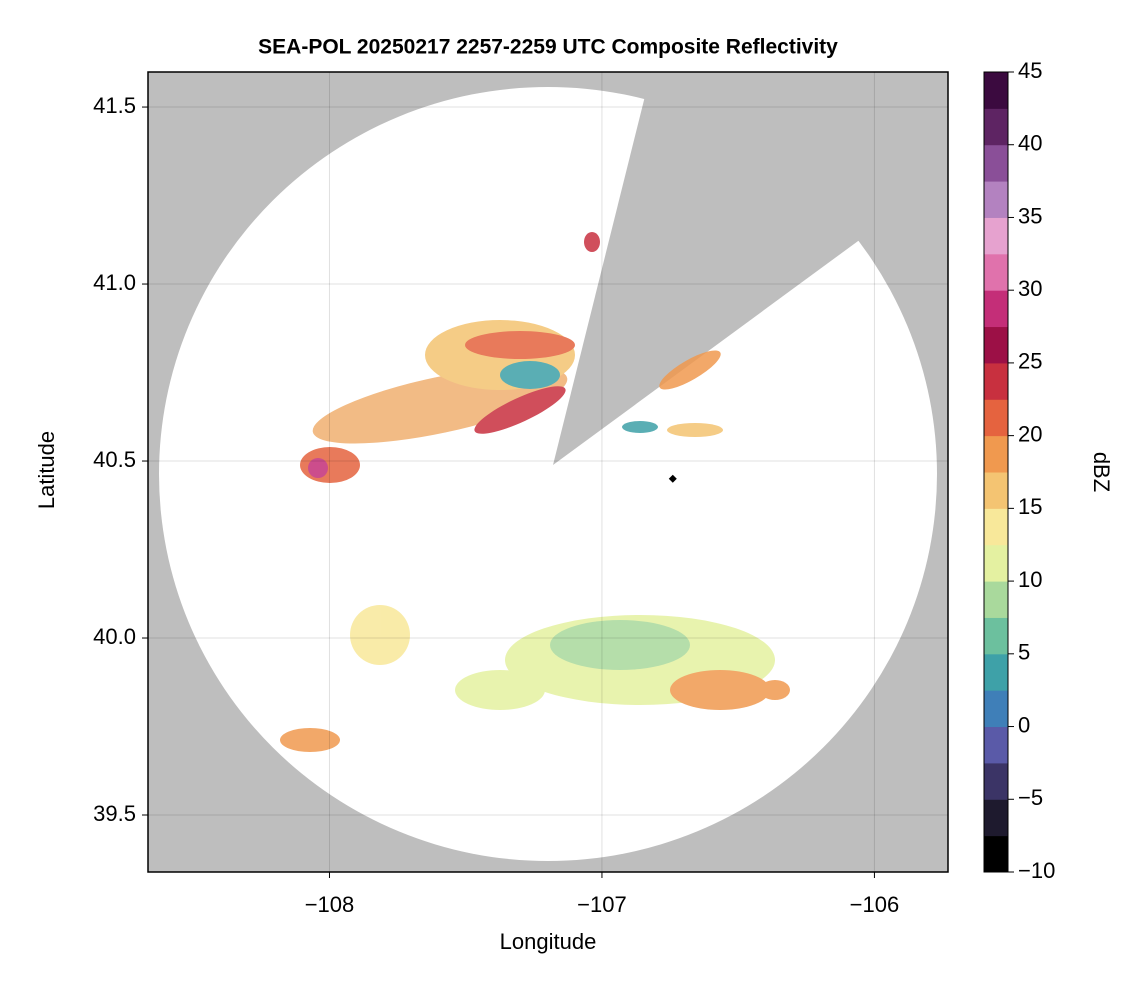 This screenshot has height=995, width=1146. Describe the element at coordinates (1024, 652) in the screenshot. I see `colorbar-tick-label: 5` at that location.